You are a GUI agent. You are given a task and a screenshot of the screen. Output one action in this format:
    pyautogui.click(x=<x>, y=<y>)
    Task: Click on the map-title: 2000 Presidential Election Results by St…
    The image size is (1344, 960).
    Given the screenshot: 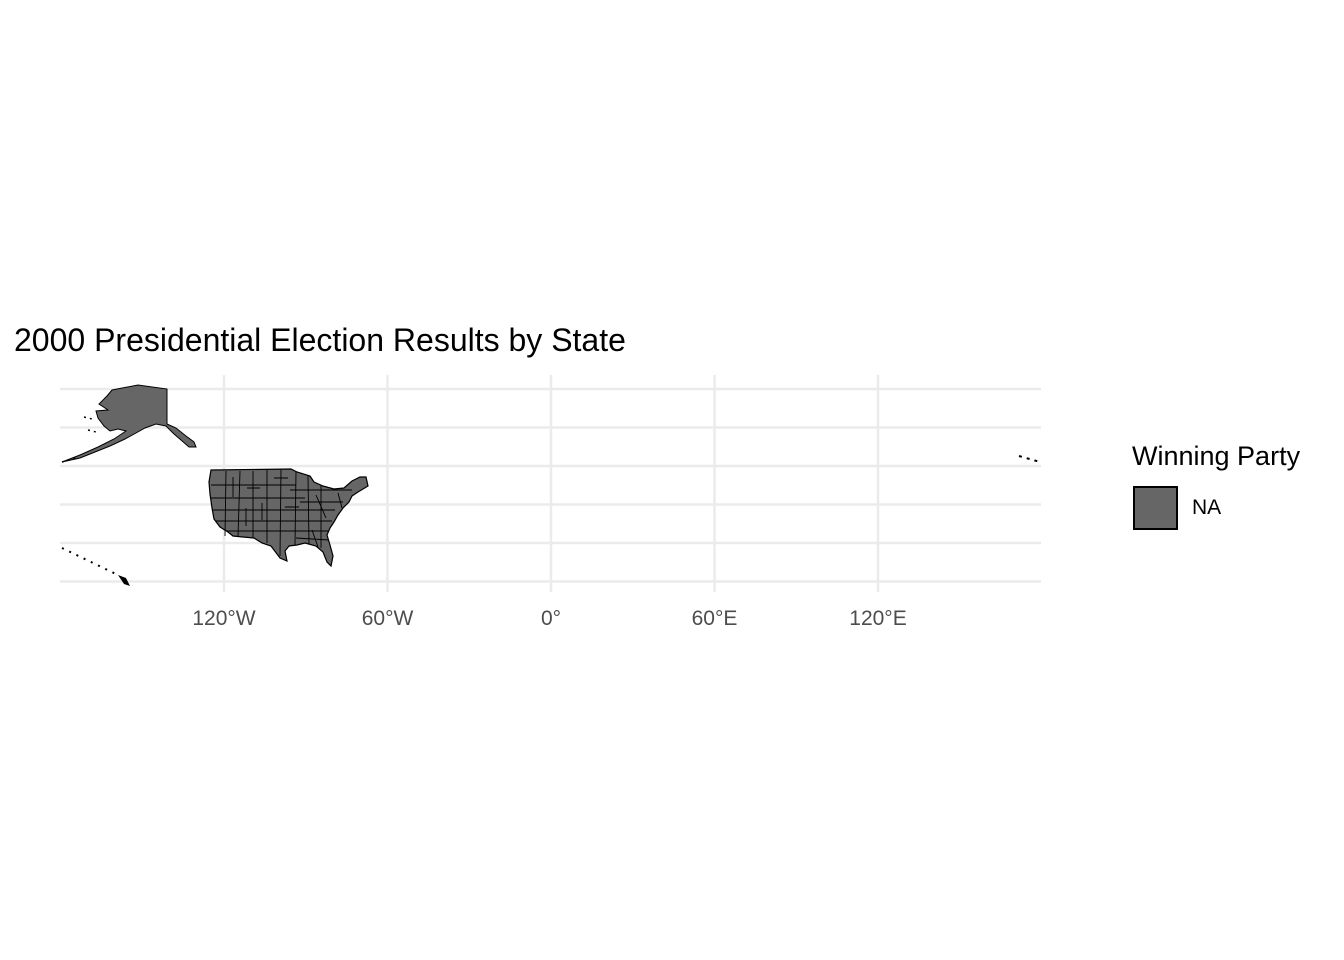 What is the action you would take?
    pyautogui.click(x=320, y=340)
    